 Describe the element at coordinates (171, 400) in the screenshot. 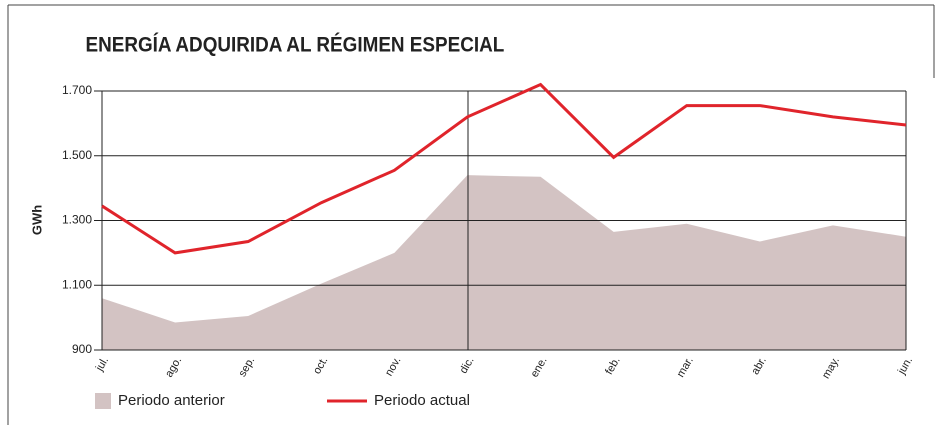

I see `legend-label: Periodo anterior` at that location.